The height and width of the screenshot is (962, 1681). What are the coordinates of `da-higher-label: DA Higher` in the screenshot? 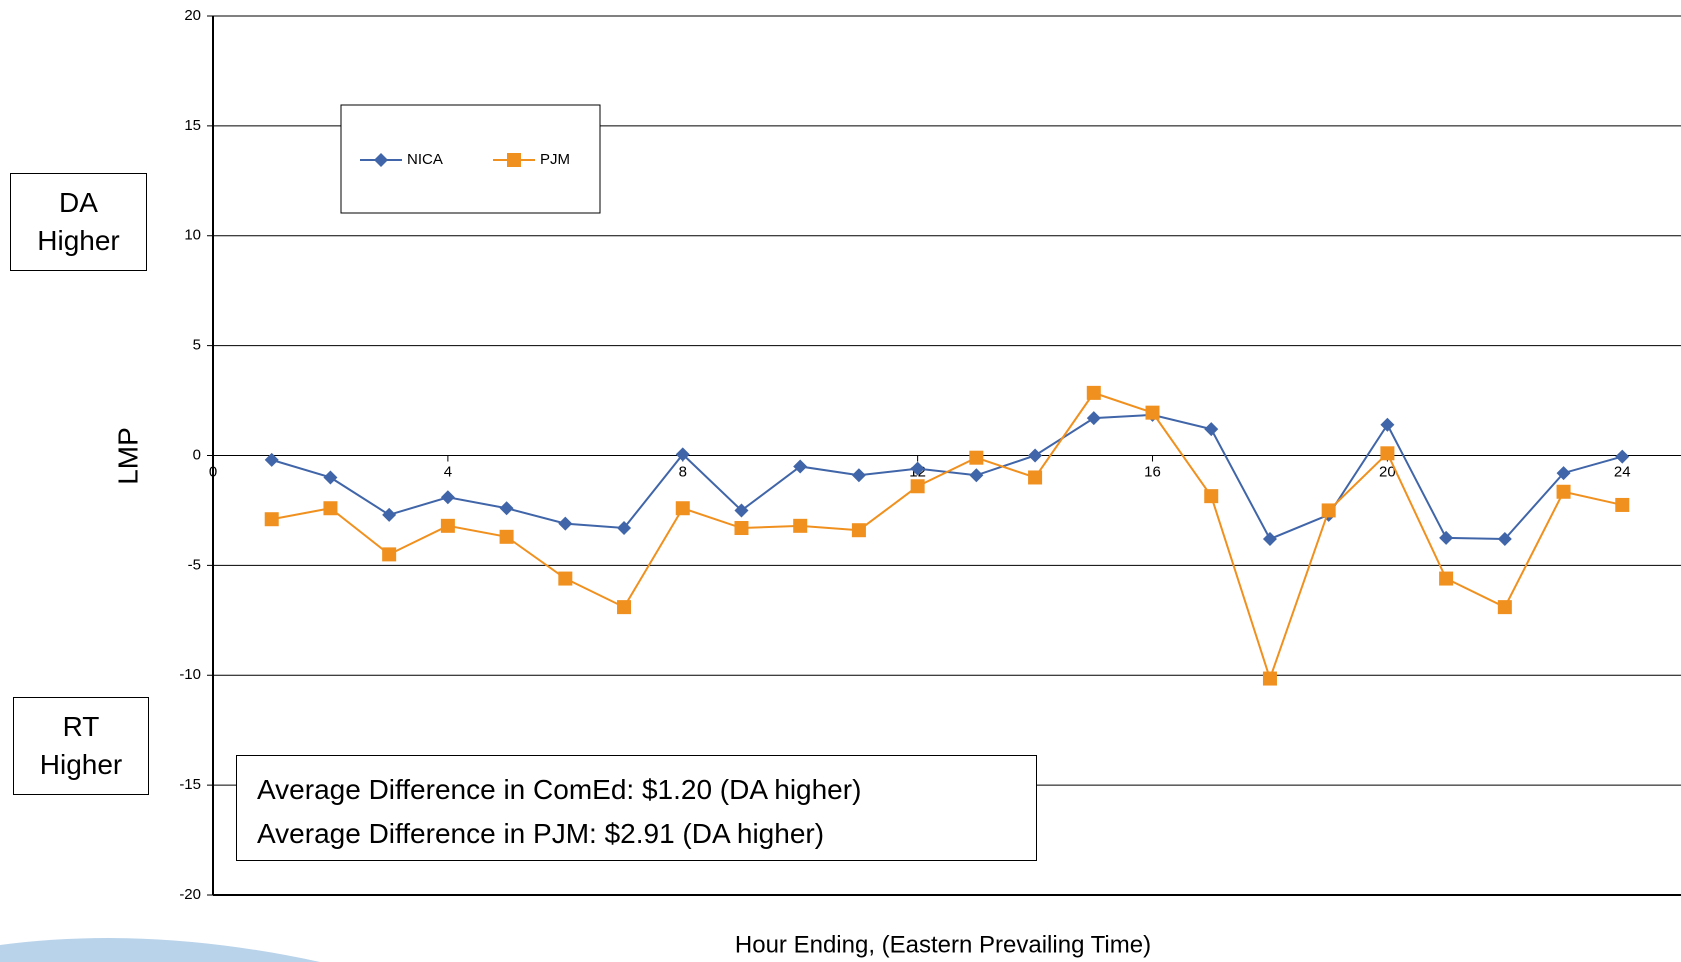 It's located at (78, 222).